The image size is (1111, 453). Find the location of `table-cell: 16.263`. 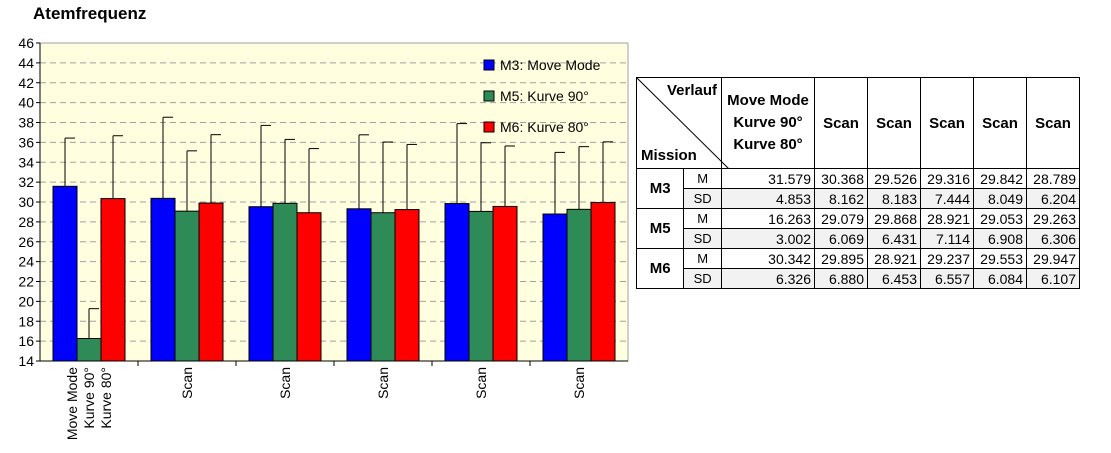

table-cell: 16.263 is located at coordinates (768, 218).